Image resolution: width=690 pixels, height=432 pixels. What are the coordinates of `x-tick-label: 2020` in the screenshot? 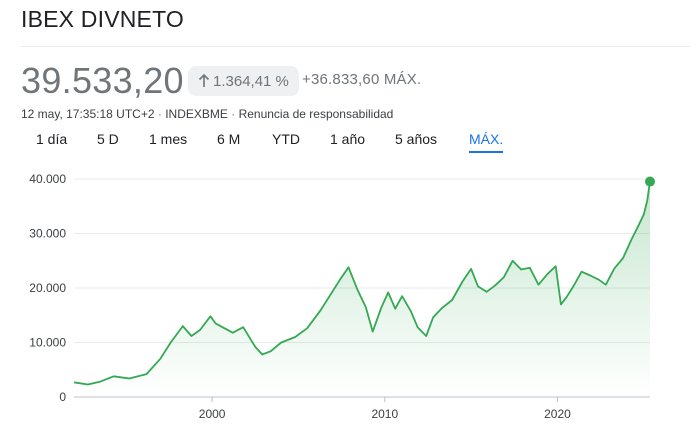 It's located at (557, 414).